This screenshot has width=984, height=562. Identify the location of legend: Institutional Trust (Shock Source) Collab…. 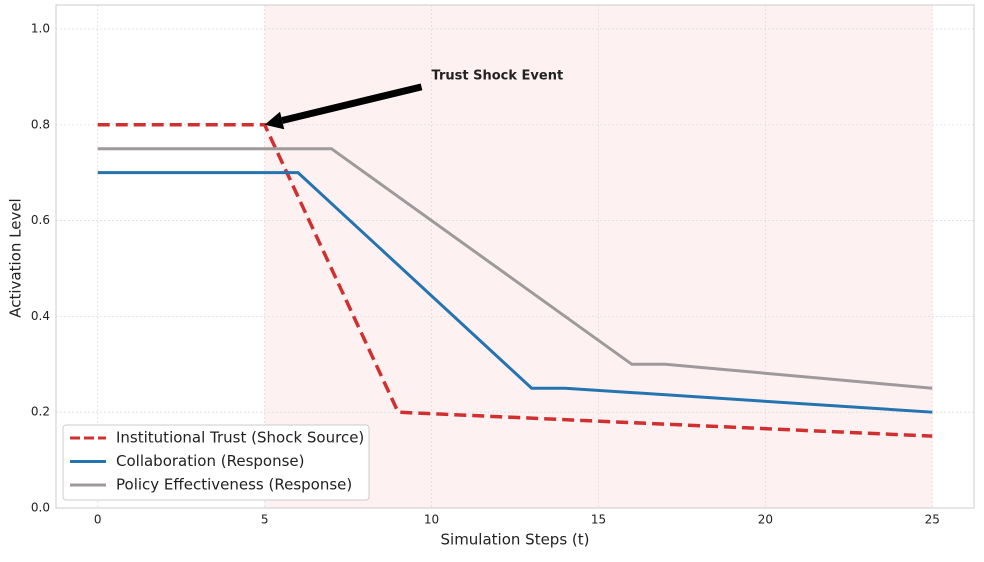
(216, 462).